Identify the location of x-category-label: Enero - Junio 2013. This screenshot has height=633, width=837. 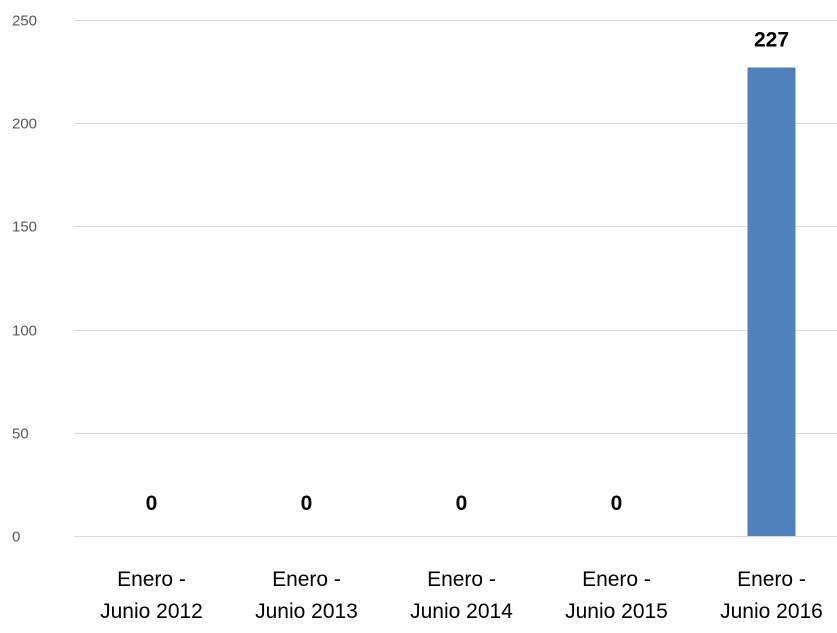
(306, 595).